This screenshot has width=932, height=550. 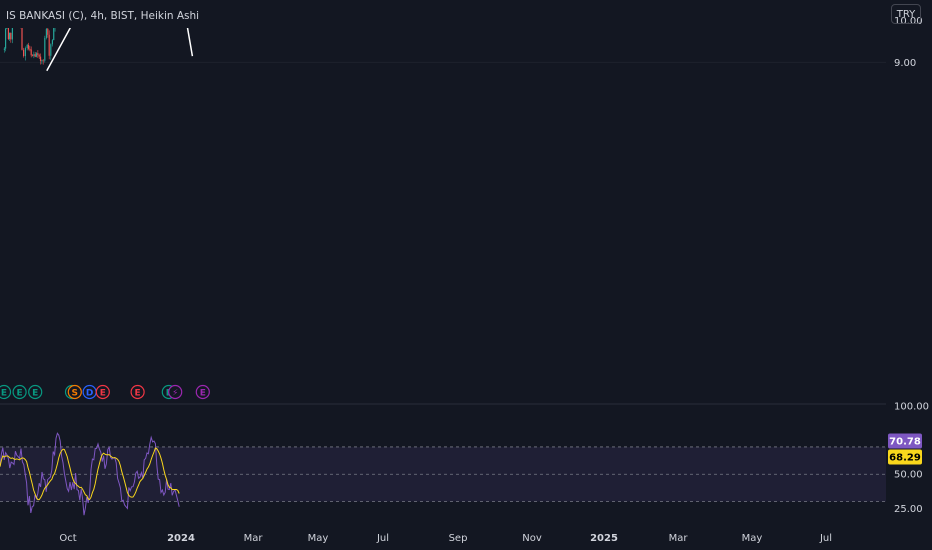 What do you see at coordinates (443, 474) in the screenshot?
I see `rsi-pane` at bounding box center [443, 474].